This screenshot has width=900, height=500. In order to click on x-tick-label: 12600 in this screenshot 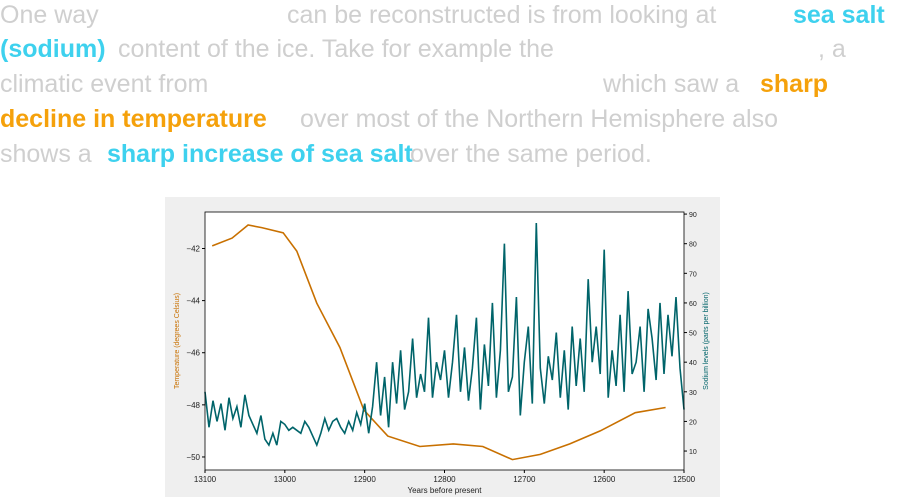, I will do `click(604, 479)`.